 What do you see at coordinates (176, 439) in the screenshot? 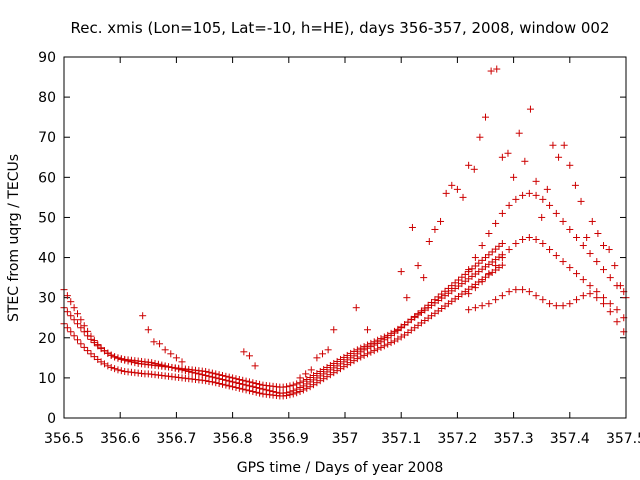
I see `x-tick-label: 356.7` at bounding box center [176, 439].